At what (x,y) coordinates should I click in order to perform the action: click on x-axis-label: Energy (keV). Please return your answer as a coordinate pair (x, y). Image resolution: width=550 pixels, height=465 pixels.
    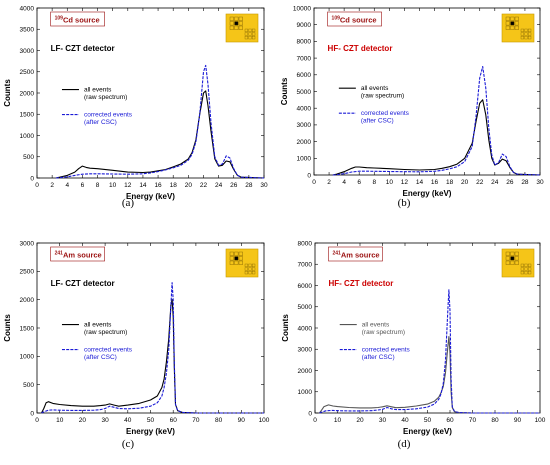
    Looking at the image, I should click on (427, 431).